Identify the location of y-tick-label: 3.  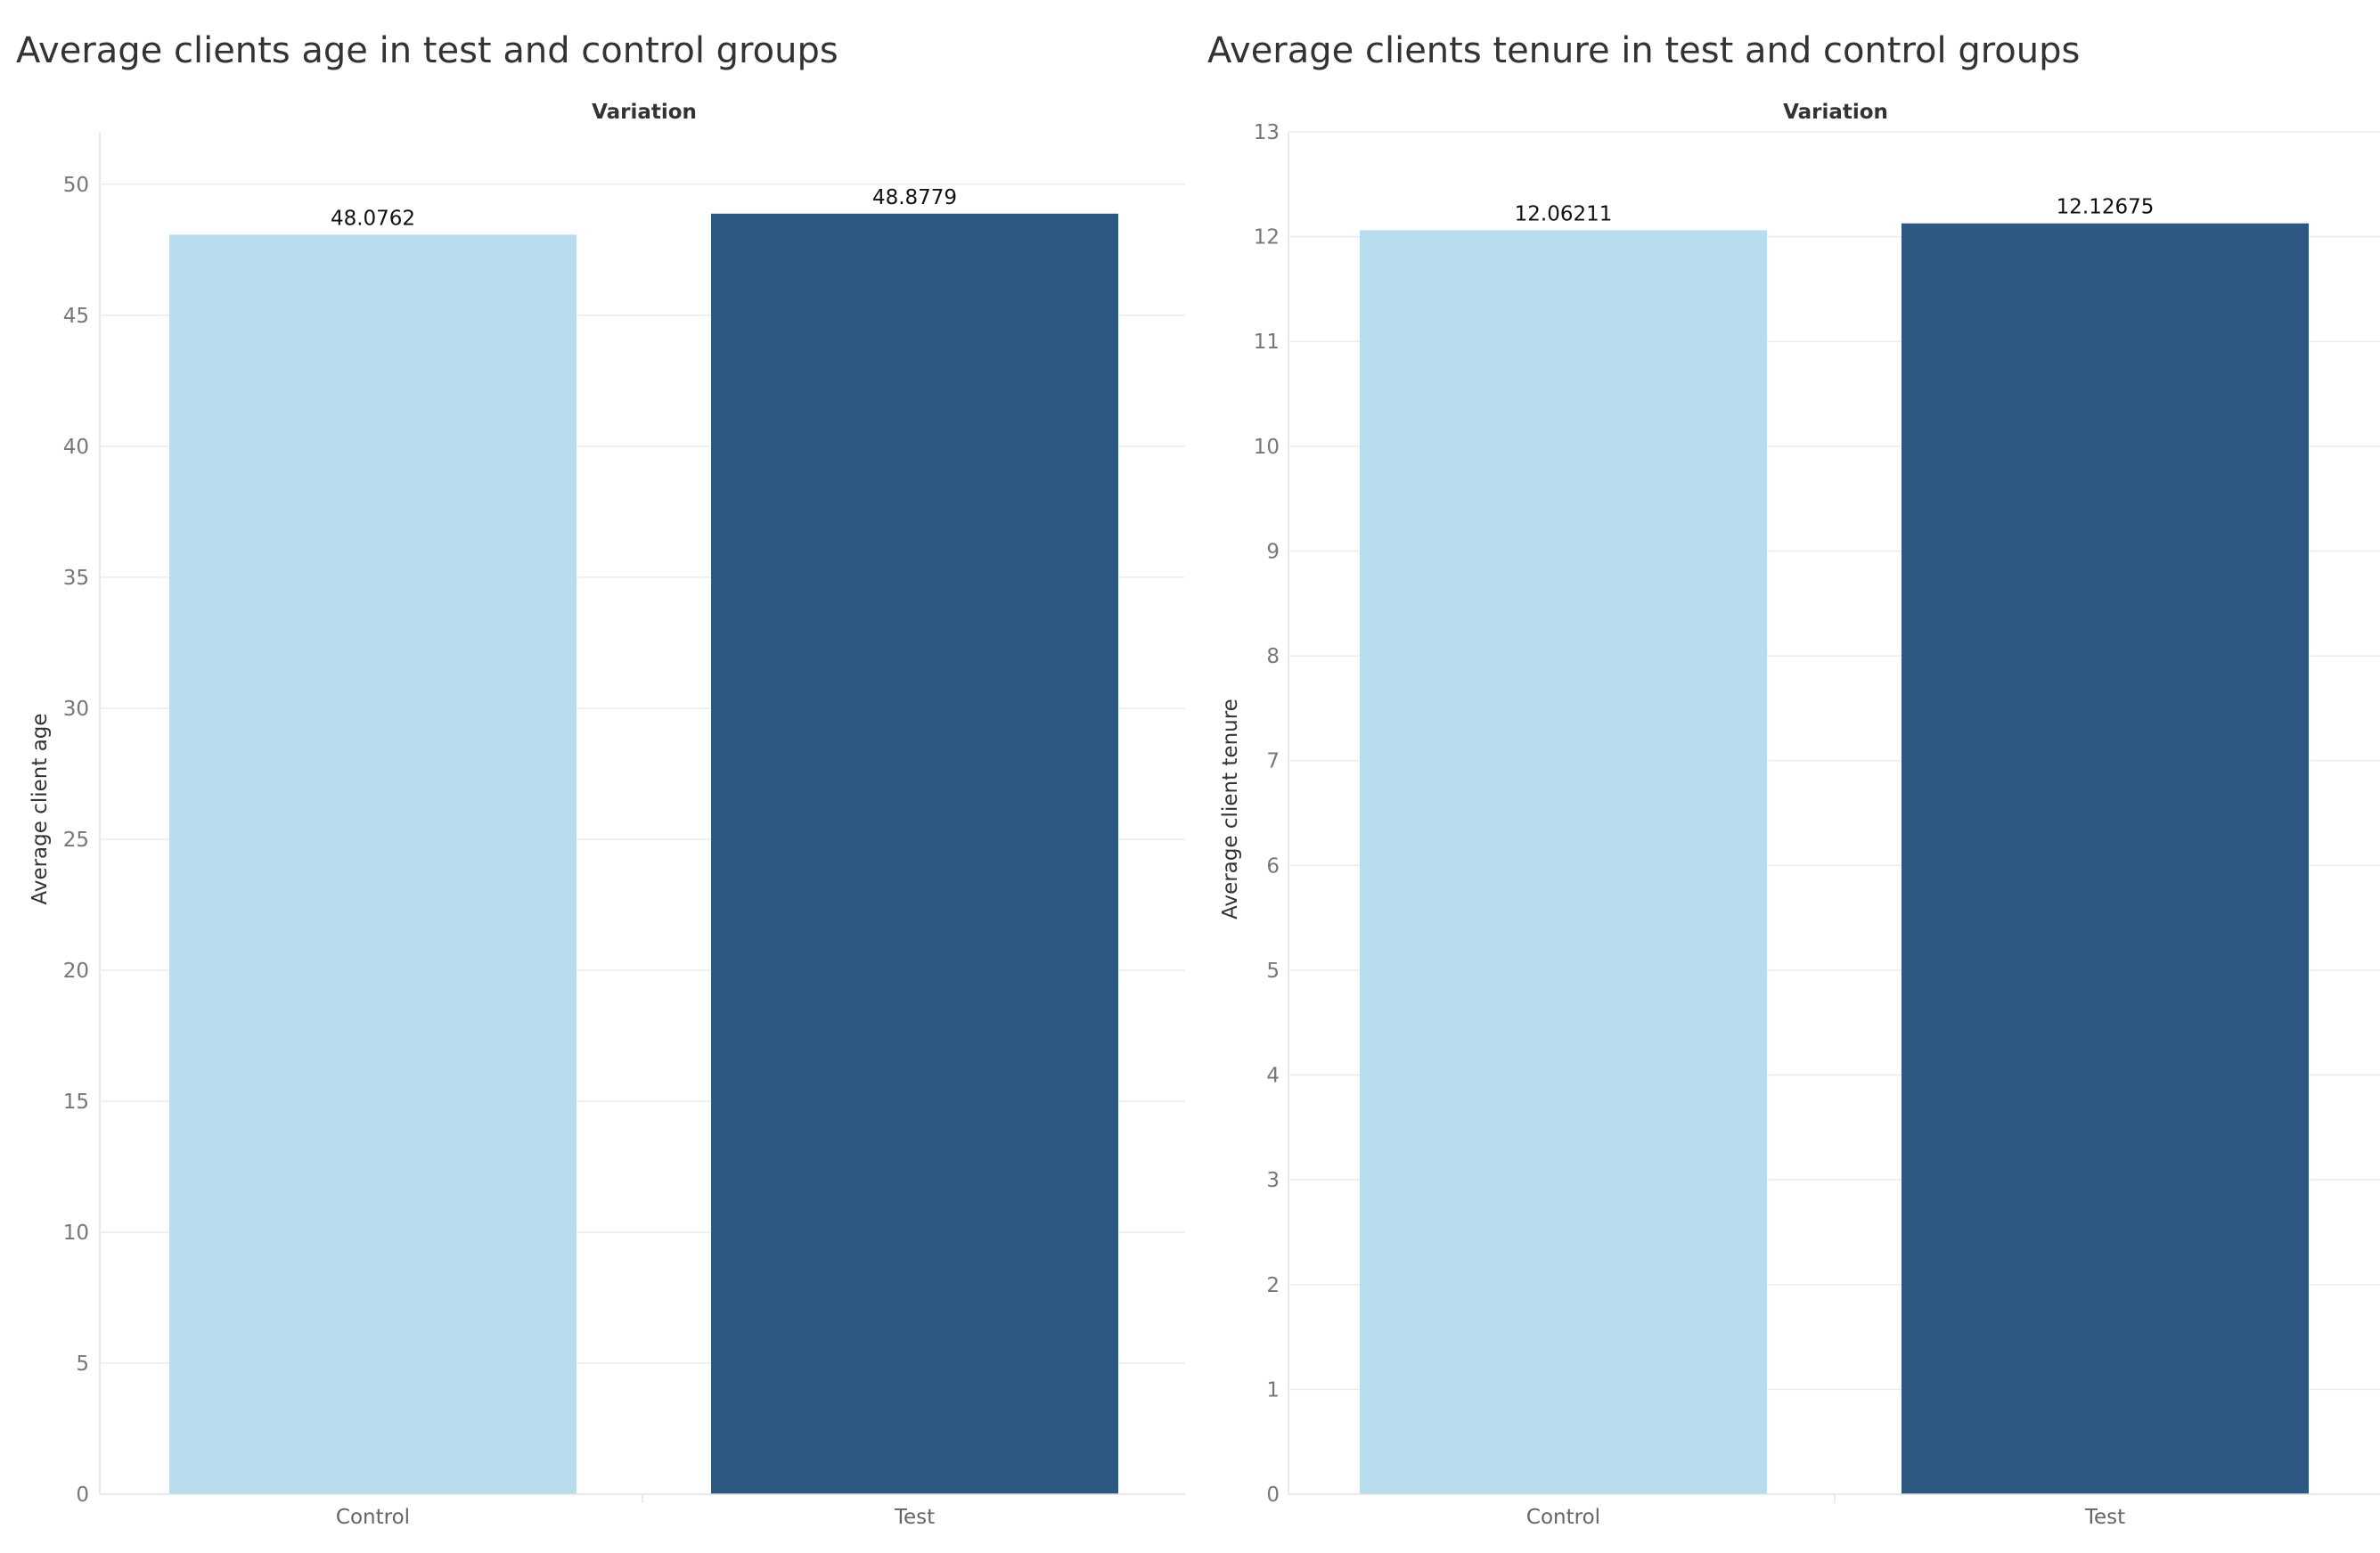
(1273, 1180).